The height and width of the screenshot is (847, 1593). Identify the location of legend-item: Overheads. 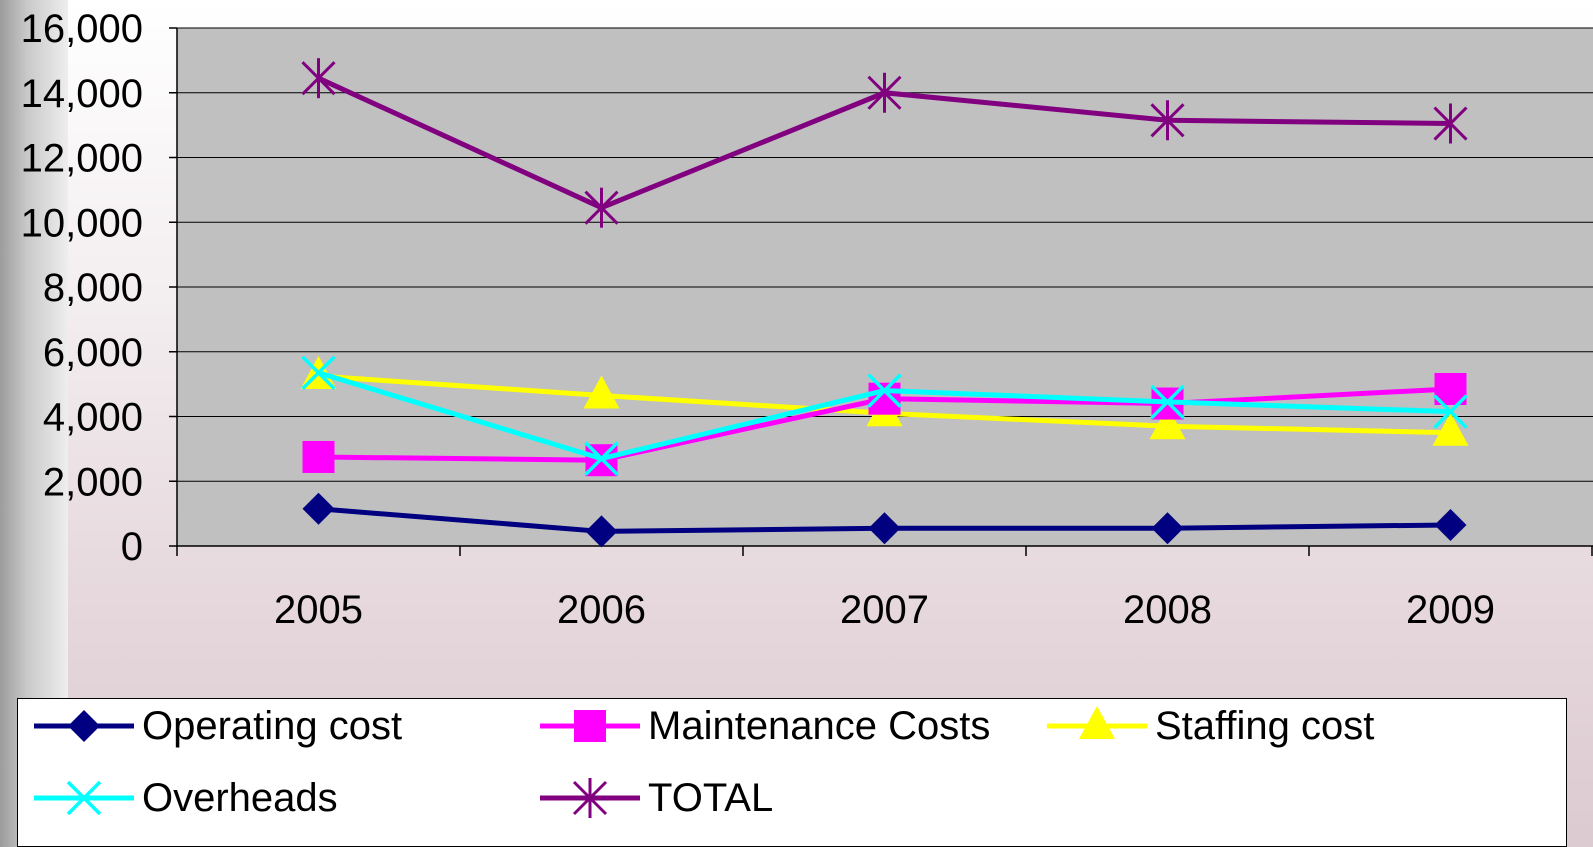
(185, 798).